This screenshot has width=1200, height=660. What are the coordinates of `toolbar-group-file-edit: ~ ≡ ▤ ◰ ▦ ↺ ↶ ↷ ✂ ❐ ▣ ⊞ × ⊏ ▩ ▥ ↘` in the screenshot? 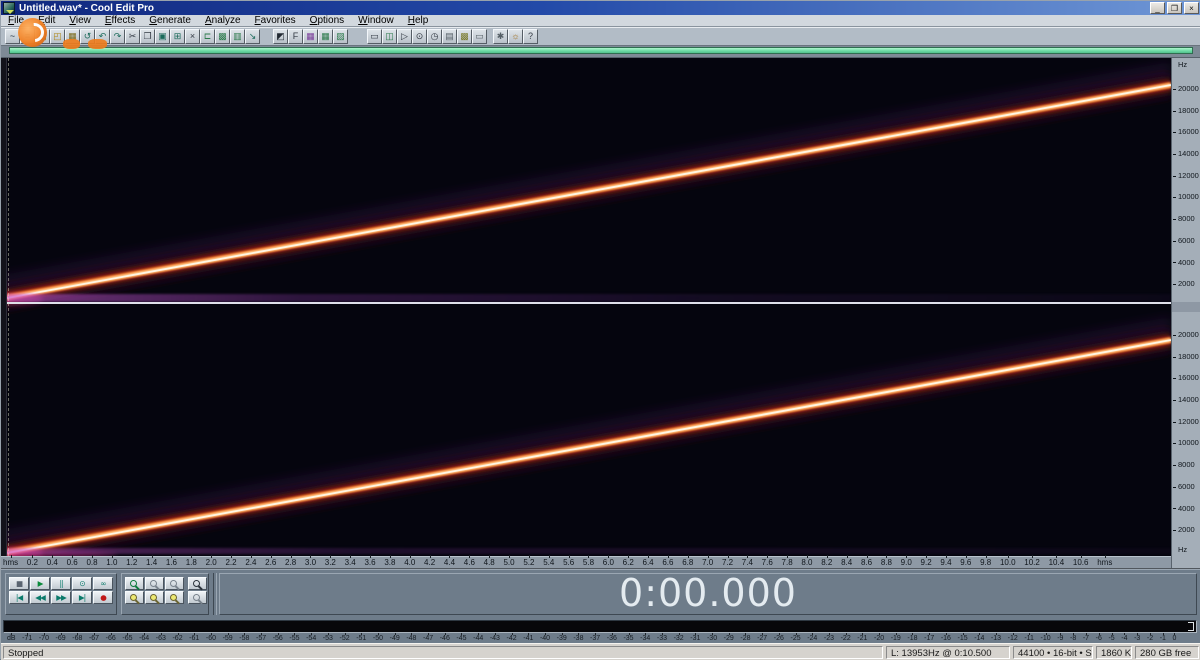 It's located at (132, 36).